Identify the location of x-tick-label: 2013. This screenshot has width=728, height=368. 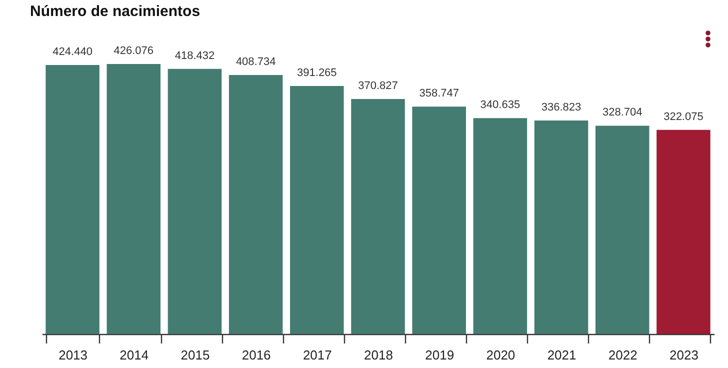
(73, 355).